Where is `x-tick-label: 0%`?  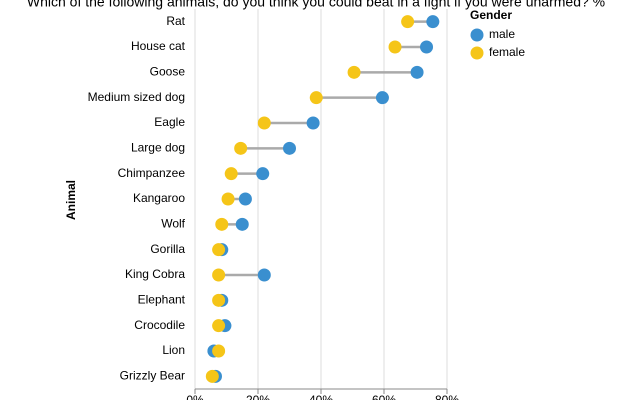
x-tick-label: 0% is located at coordinates (195, 396).